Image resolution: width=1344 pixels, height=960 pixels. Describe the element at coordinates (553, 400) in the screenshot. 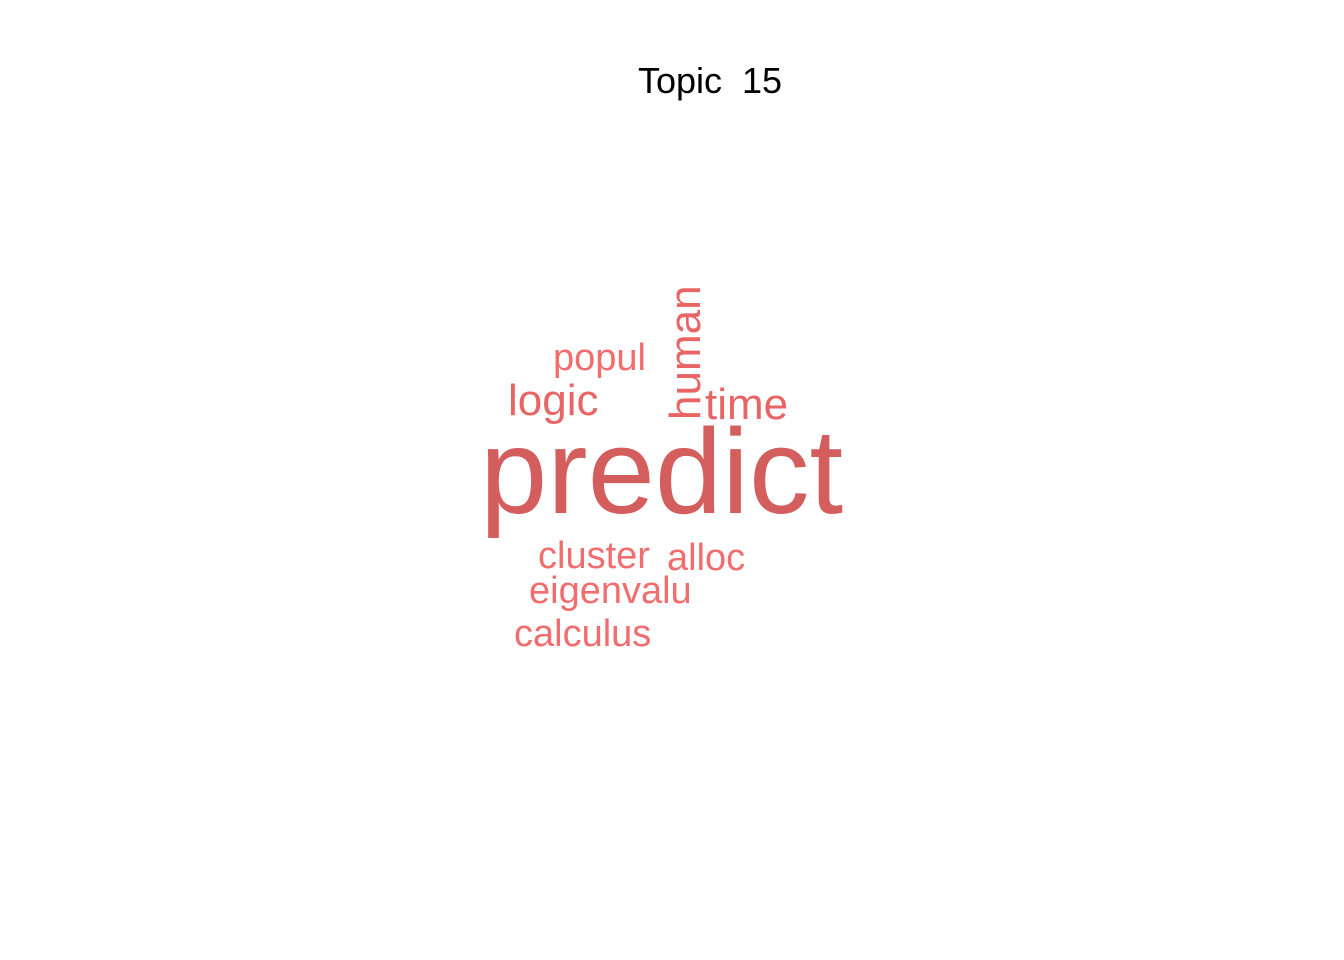

I see `word-logic: logic` at that location.